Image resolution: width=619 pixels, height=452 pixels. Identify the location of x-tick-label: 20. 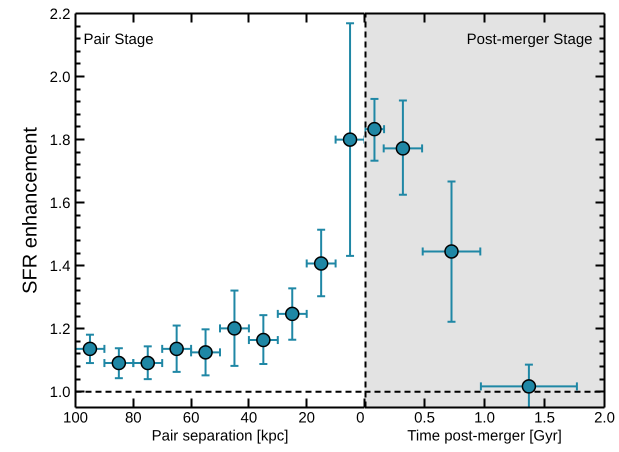
(307, 418).